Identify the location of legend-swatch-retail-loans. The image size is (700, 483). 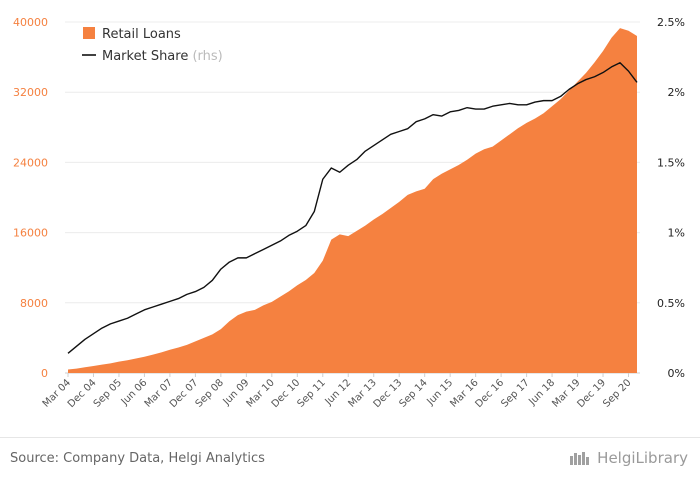
(89, 33).